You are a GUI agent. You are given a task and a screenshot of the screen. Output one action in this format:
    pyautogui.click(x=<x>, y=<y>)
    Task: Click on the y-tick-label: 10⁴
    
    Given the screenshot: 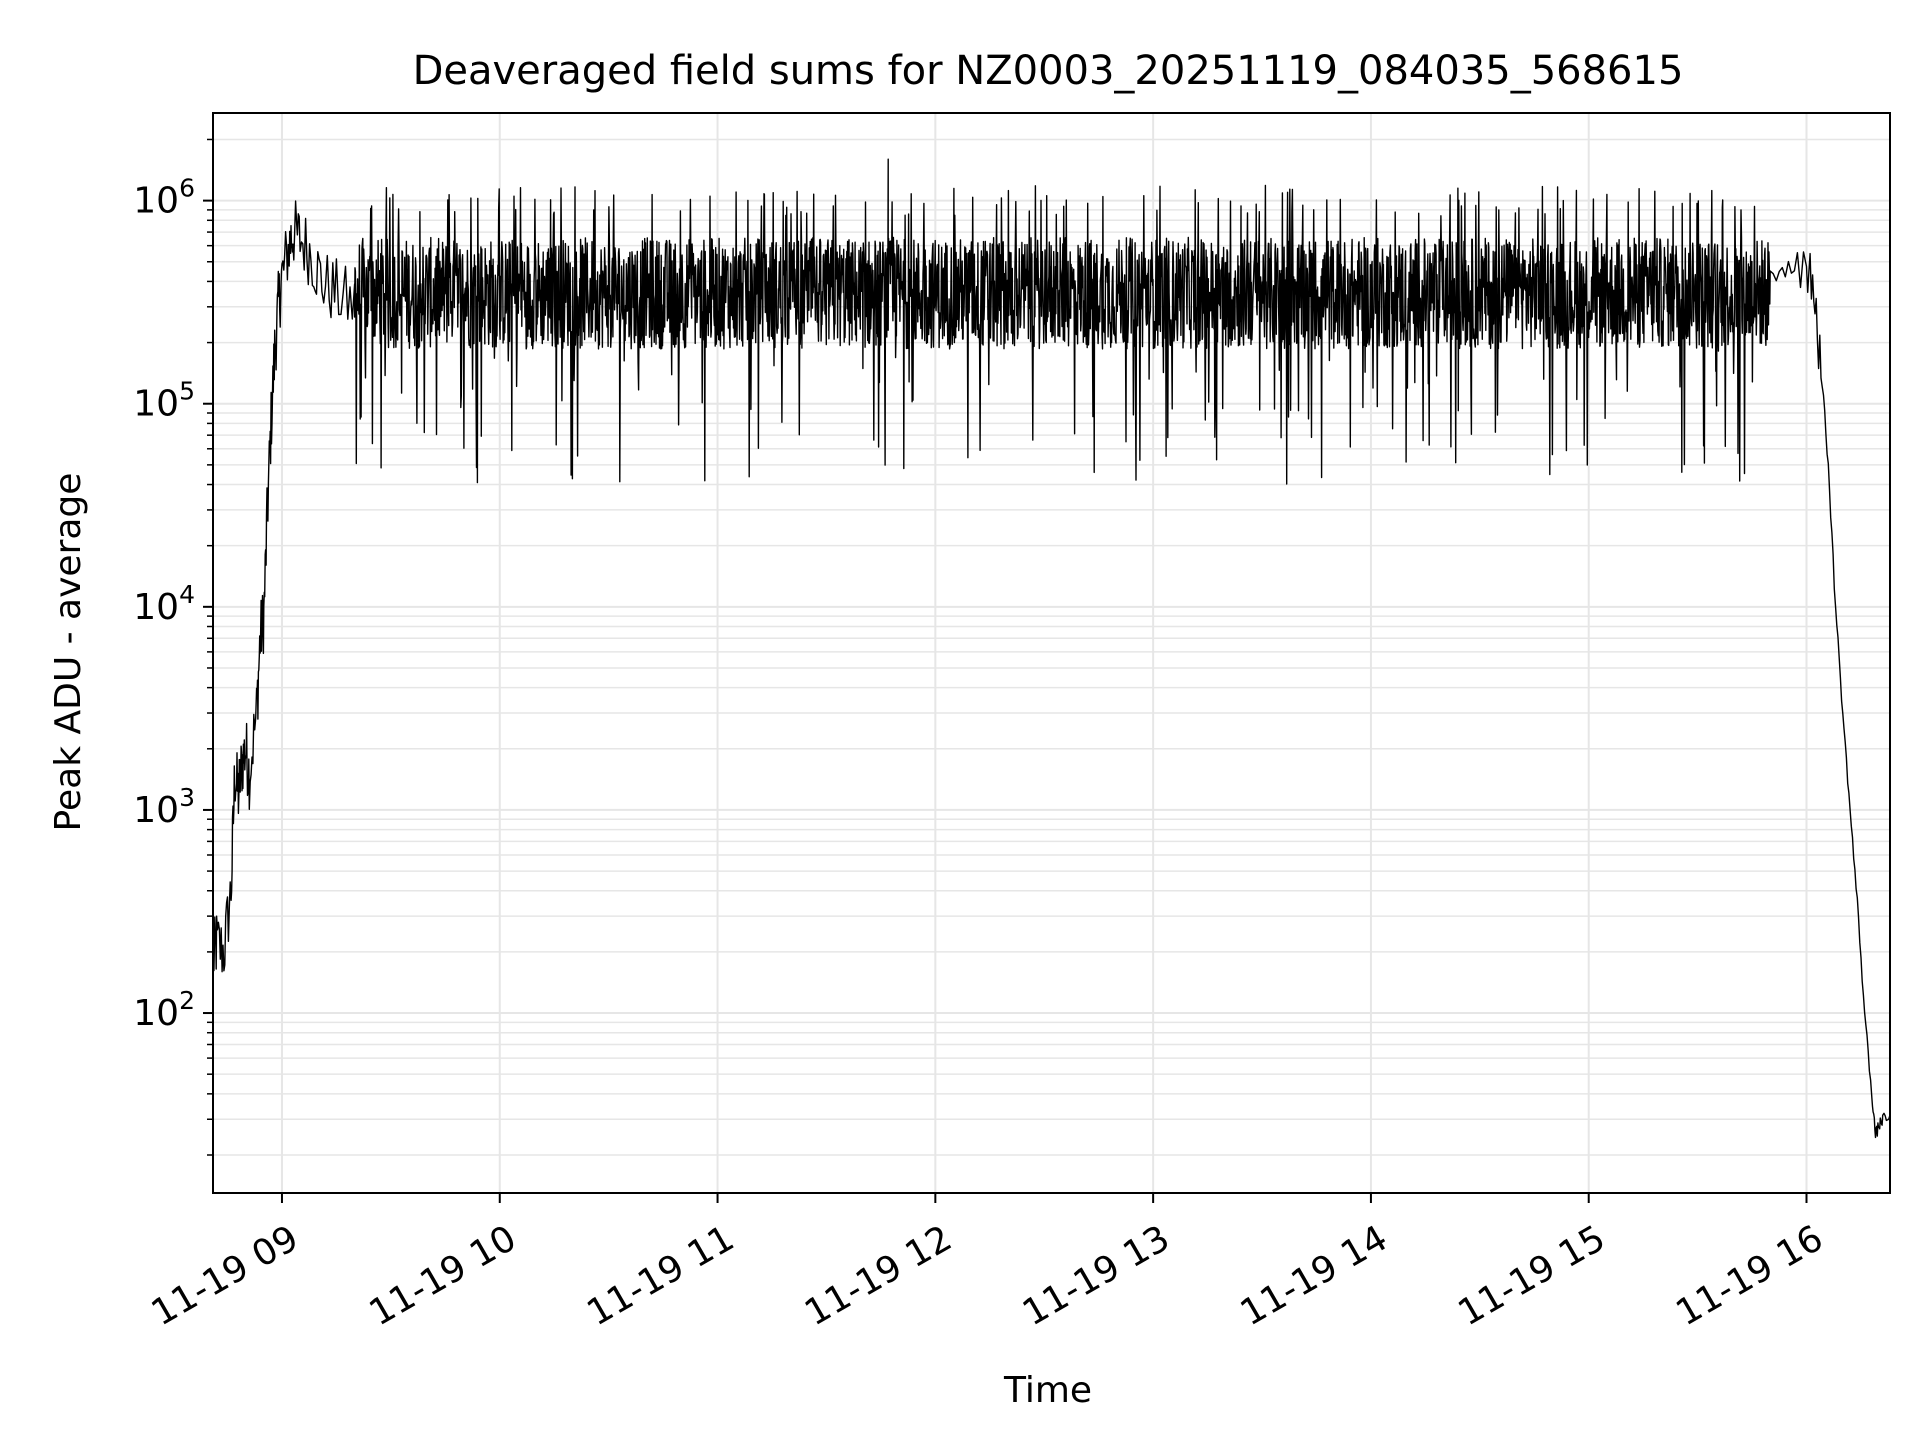 What is the action you would take?
    pyautogui.click(x=164, y=604)
    